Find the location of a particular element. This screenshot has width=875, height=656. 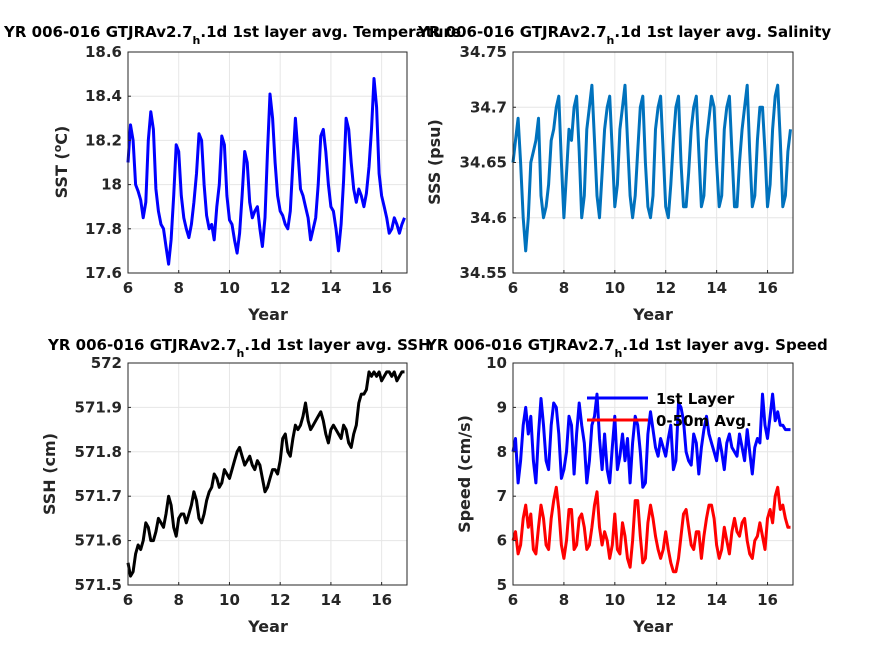

plot-area-ssh is located at coordinates (267, 474).